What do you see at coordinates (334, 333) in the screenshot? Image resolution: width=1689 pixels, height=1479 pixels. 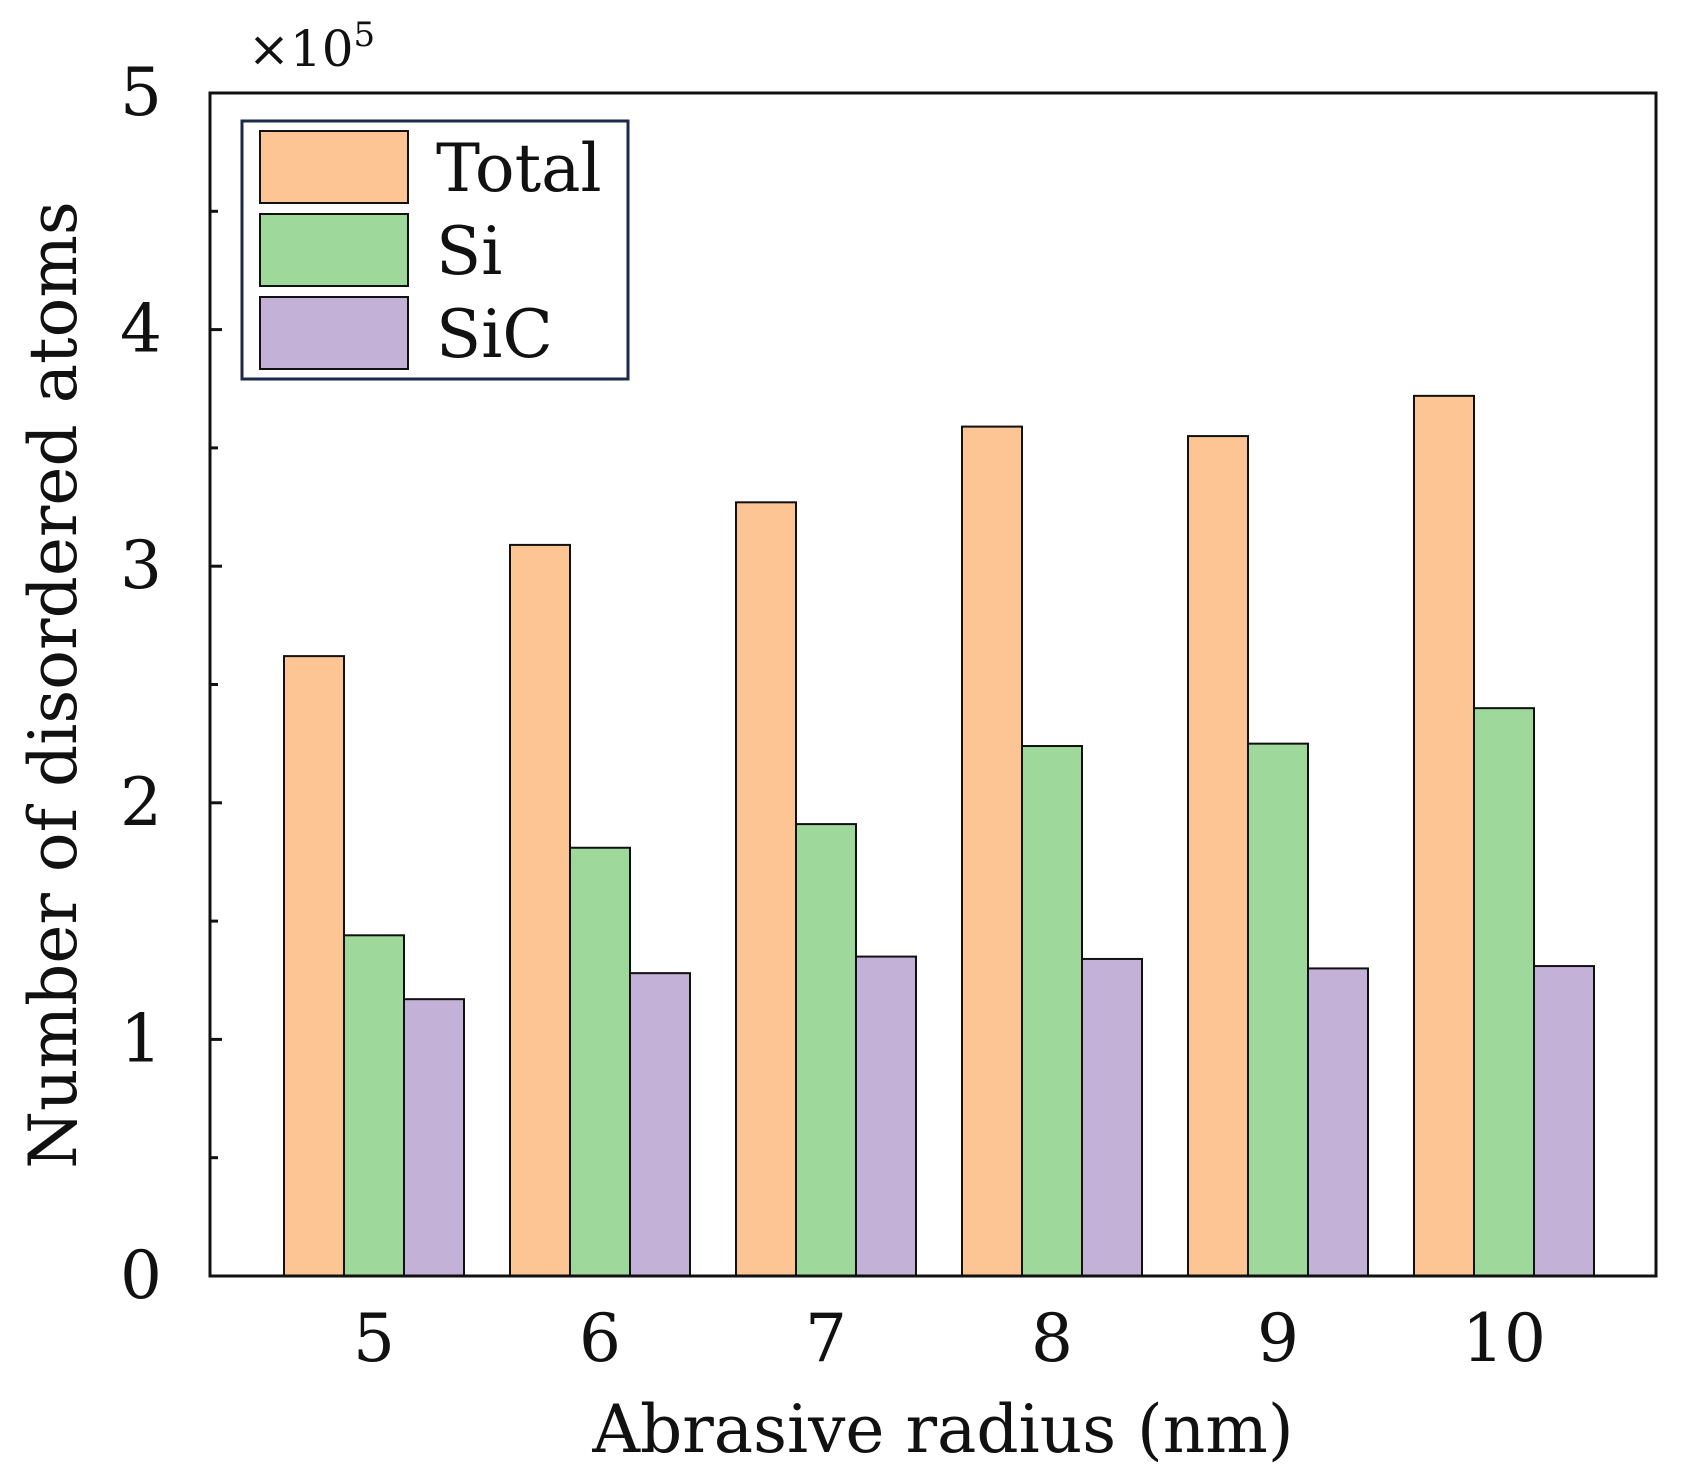 I see `legend-swatch-sic` at bounding box center [334, 333].